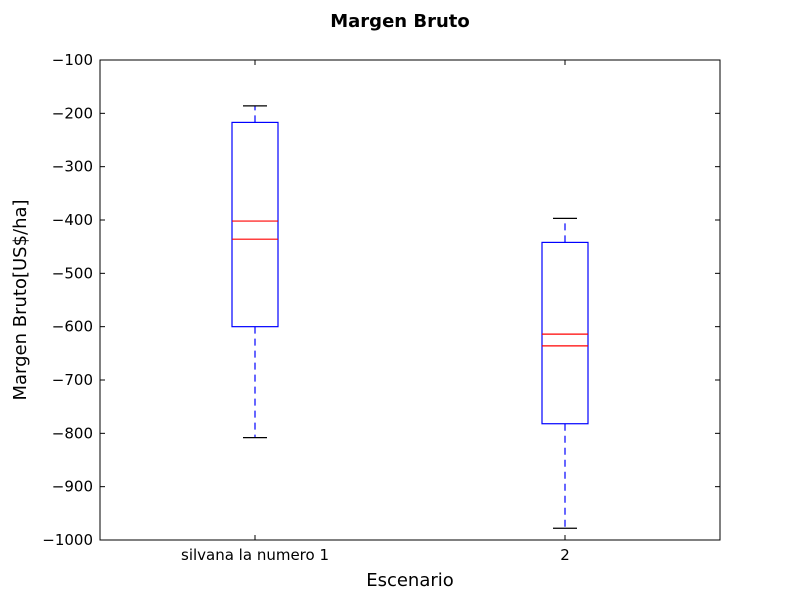 This screenshot has width=800, height=600. I want to click on chart-title: Margen Bruto, so click(400, 21).